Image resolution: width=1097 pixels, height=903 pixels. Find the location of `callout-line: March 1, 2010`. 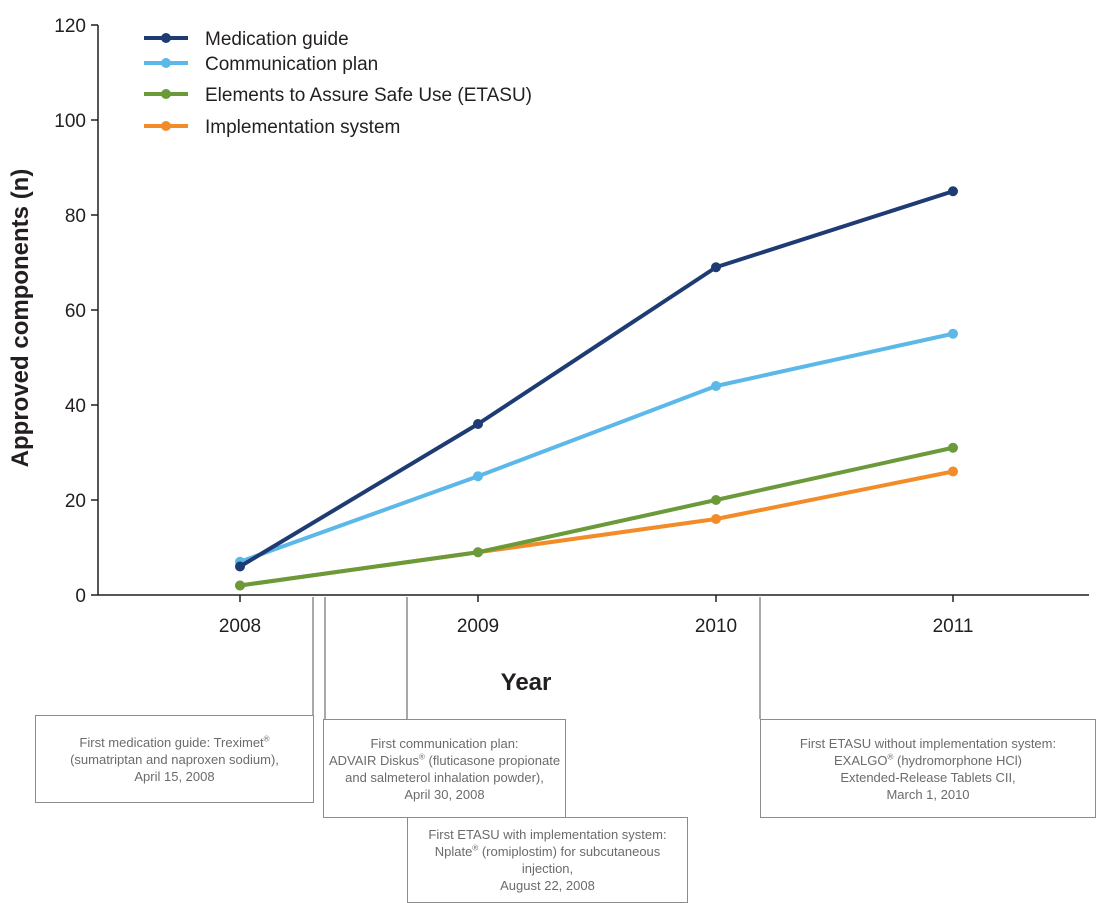

callout-line: March 1, 2010 is located at coordinates (928, 794).